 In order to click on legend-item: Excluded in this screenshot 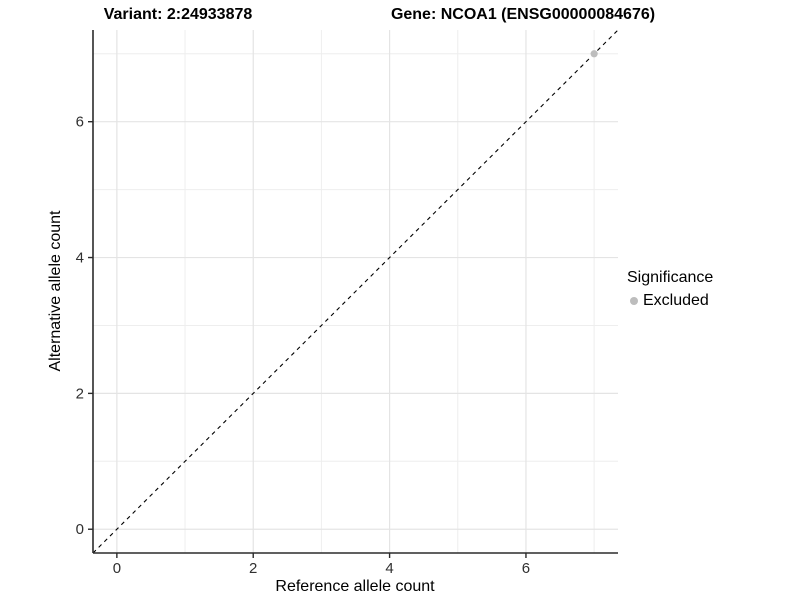, I will do `click(670, 301)`.